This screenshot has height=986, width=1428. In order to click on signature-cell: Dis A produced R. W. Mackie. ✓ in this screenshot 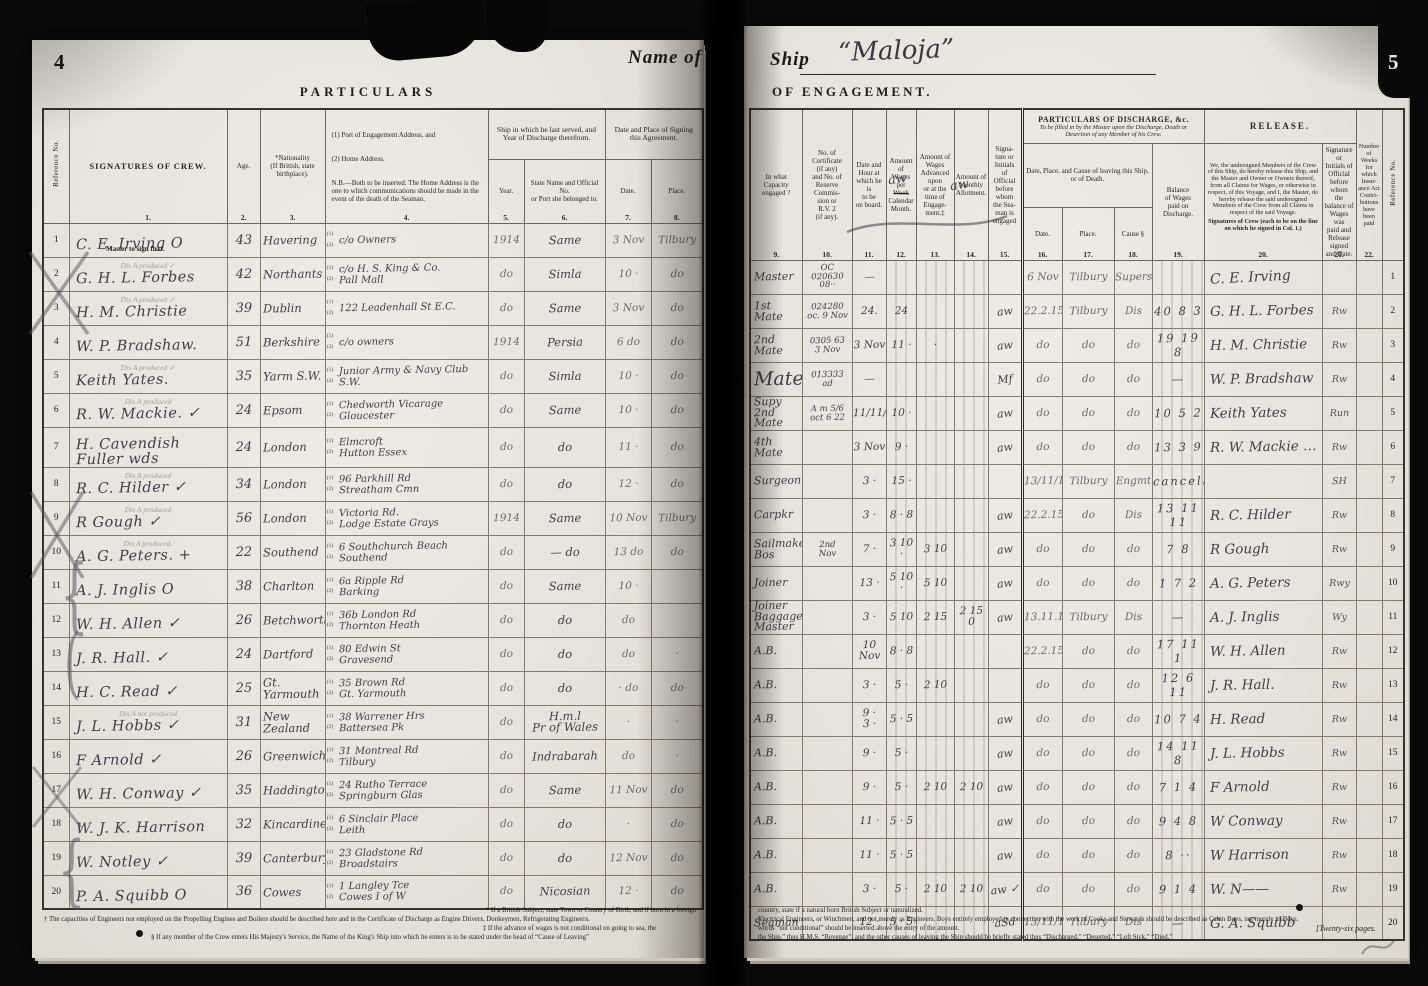, I will do `click(148, 410)`.